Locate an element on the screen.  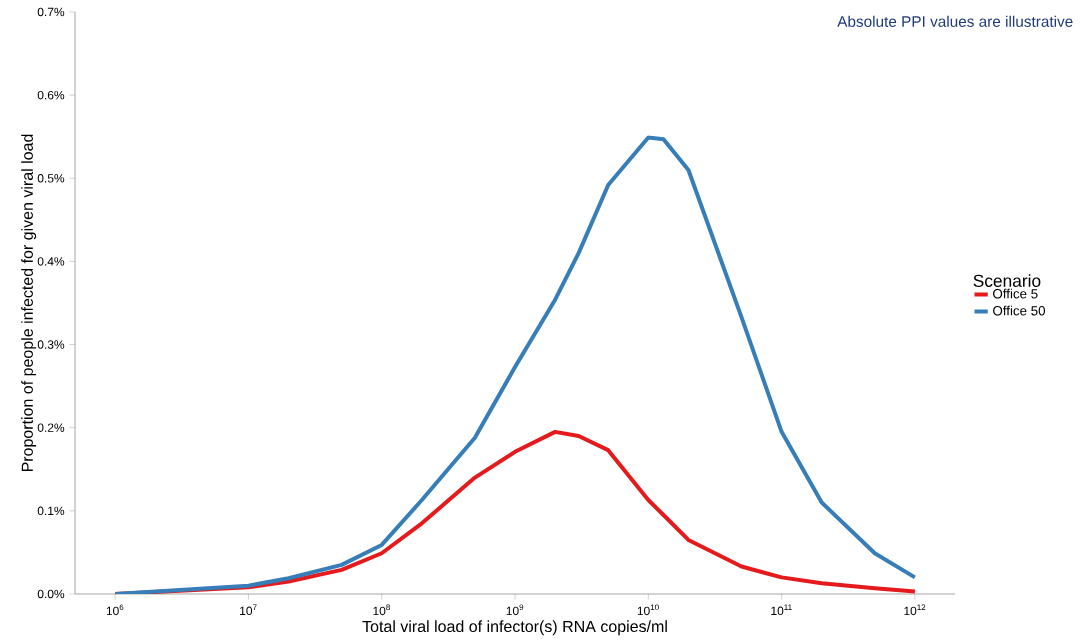
y-tick-label: 0.1% is located at coordinates (51, 511).